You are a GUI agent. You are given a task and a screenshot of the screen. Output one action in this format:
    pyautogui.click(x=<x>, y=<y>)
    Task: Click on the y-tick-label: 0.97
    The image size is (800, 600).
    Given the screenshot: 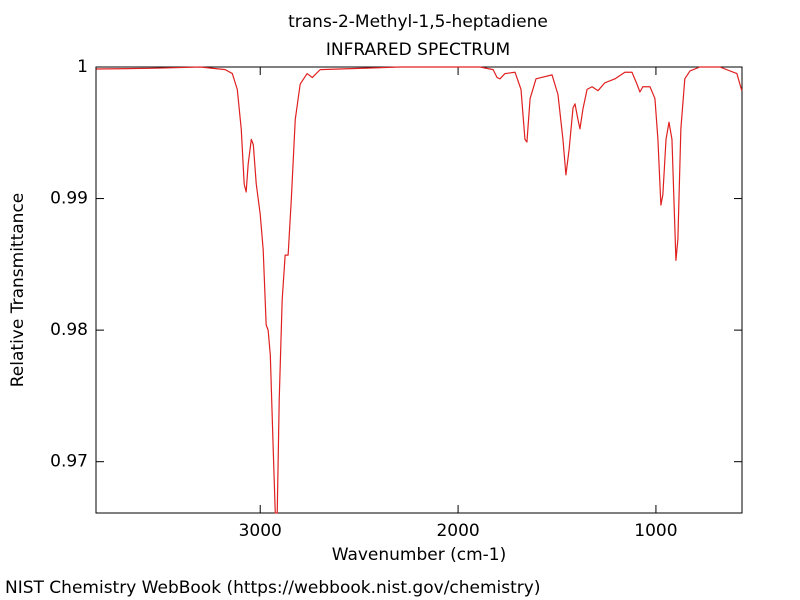 What is the action you would take?
    pyautogui.click(x=69, y=462)
    